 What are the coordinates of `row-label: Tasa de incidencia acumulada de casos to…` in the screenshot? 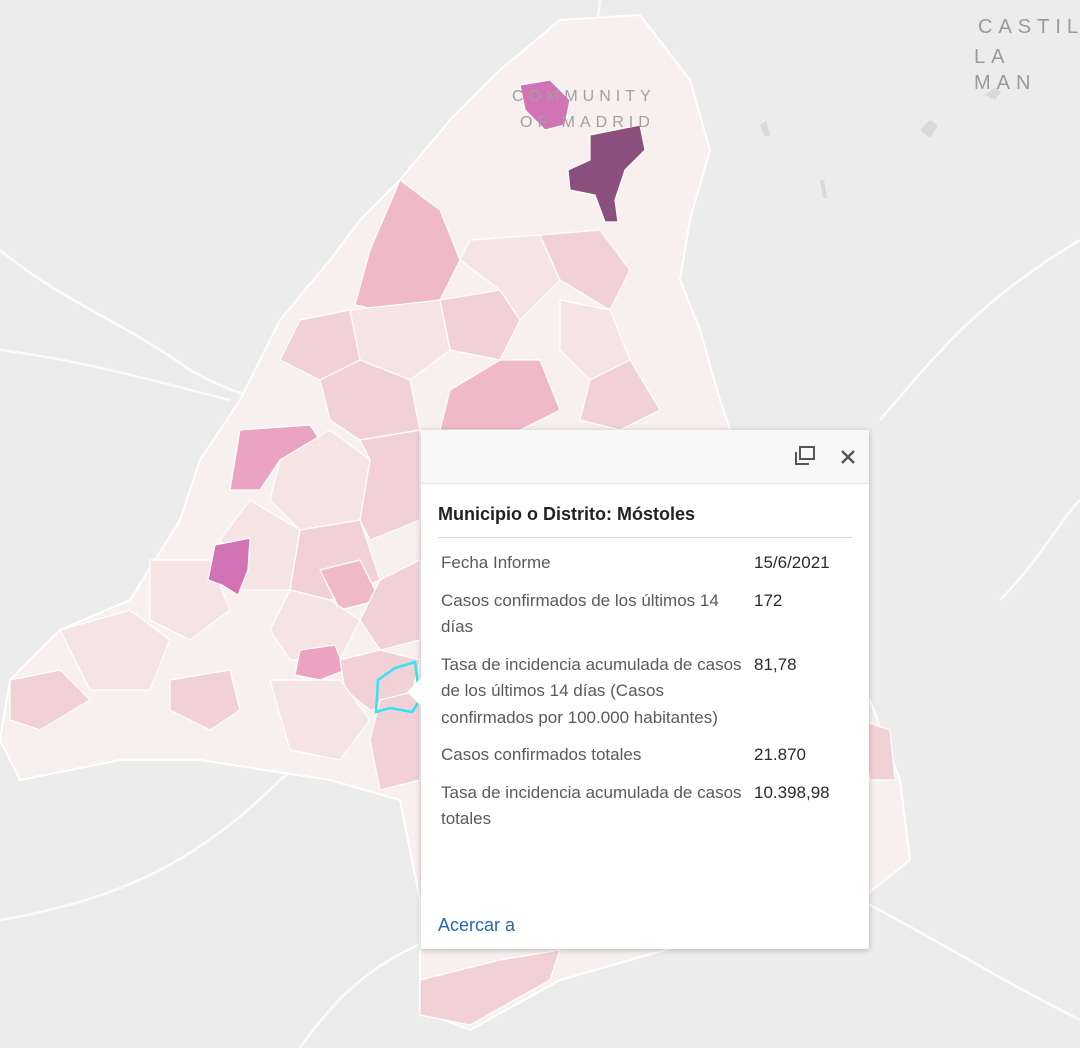 It's located at (591, 805).